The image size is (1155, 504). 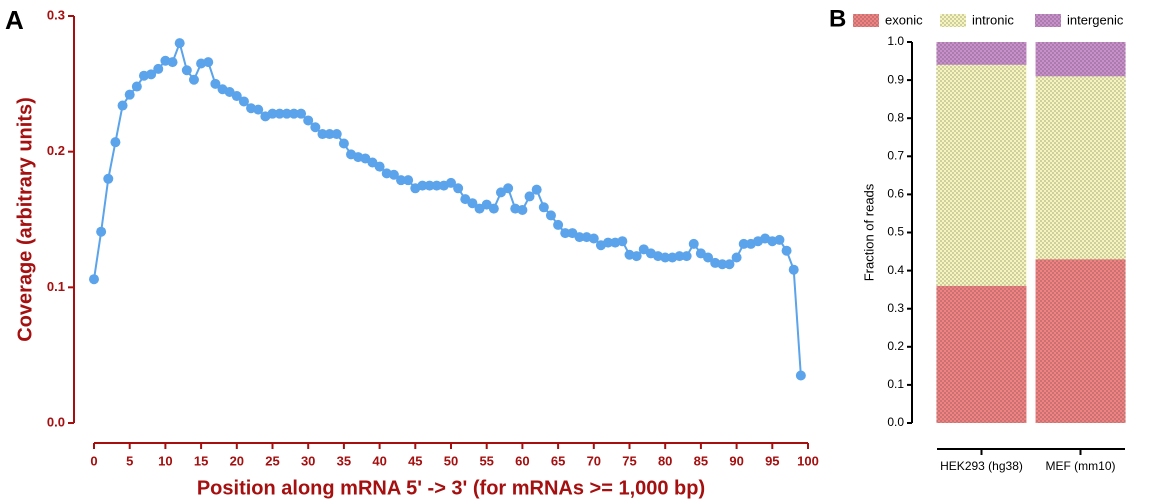 What do you see at coordinates (895, 155) in the screenshot?
I see `y-tick-label: 0.7` at bounding box center [895, 155].